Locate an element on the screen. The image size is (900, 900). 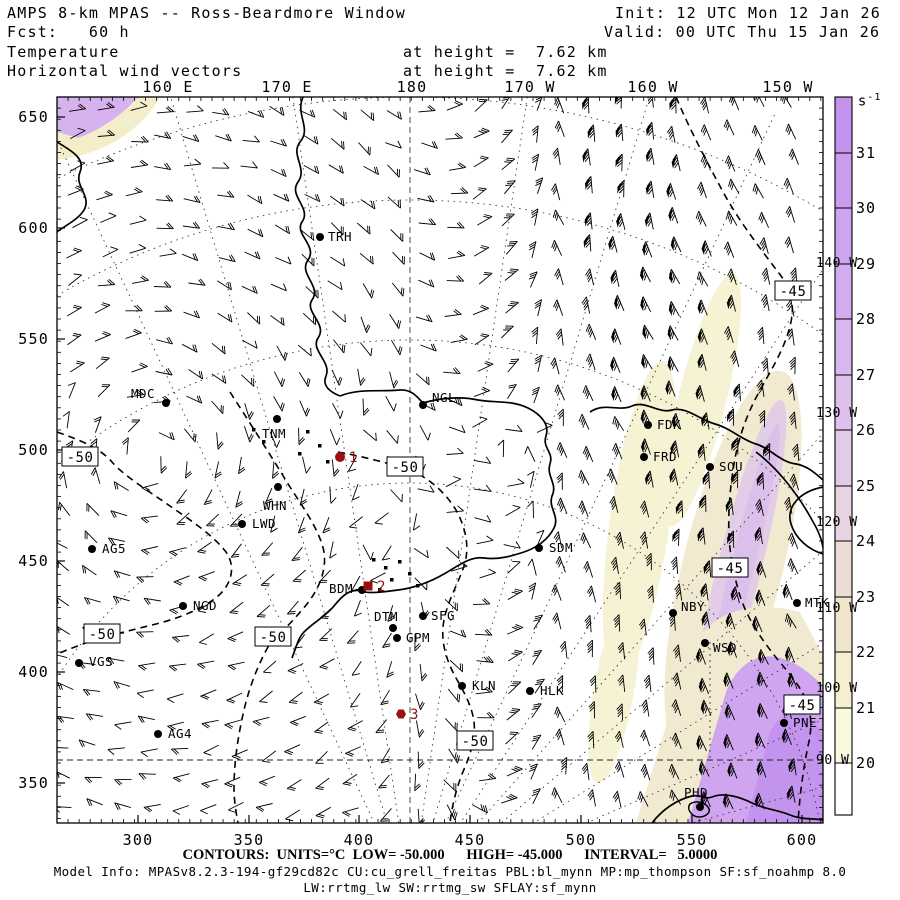
station-marker-wsd is located at coordinates (705, 643).